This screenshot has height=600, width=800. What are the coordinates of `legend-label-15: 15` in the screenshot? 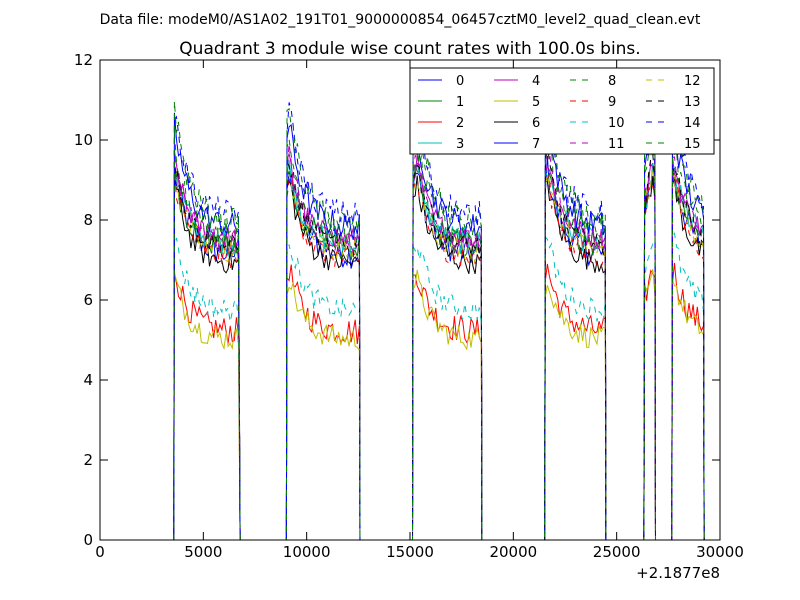 It's located at (692, 144).